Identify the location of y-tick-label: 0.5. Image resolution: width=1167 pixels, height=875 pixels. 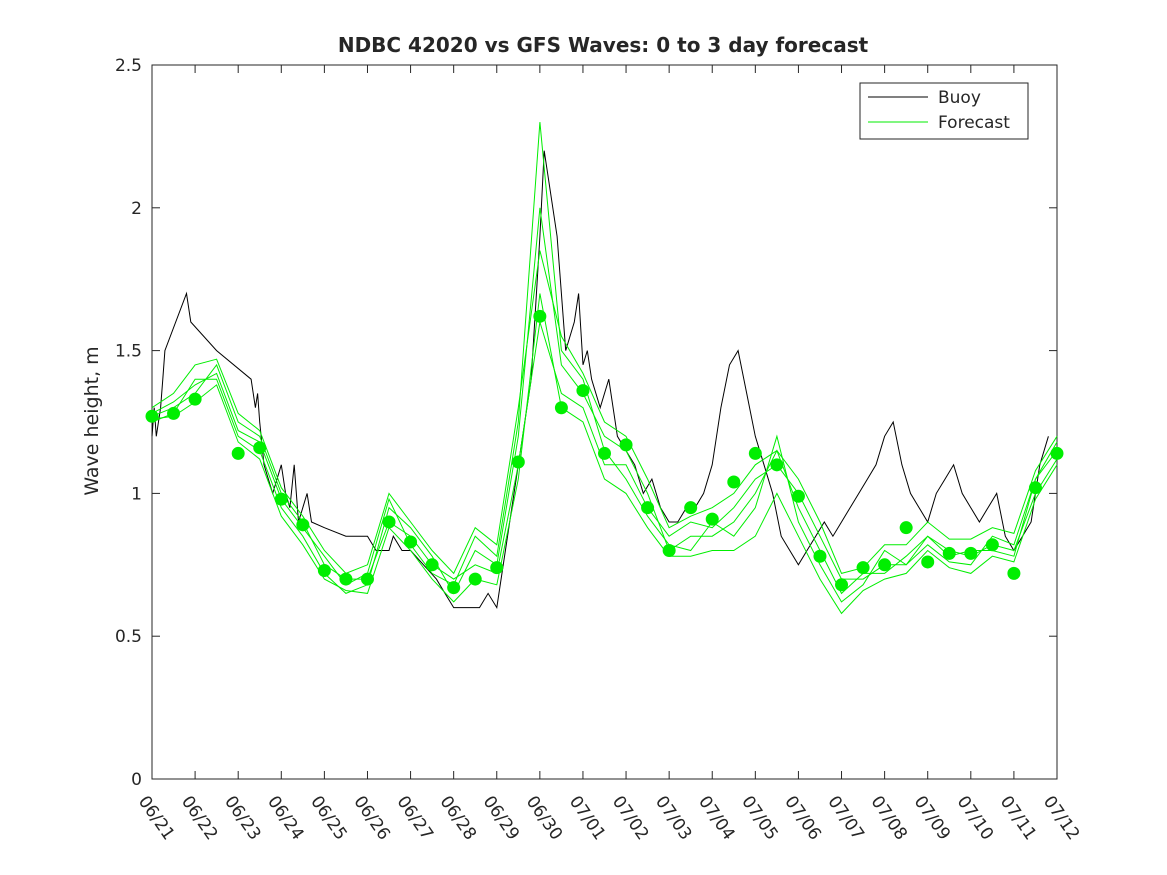
(128, 637).